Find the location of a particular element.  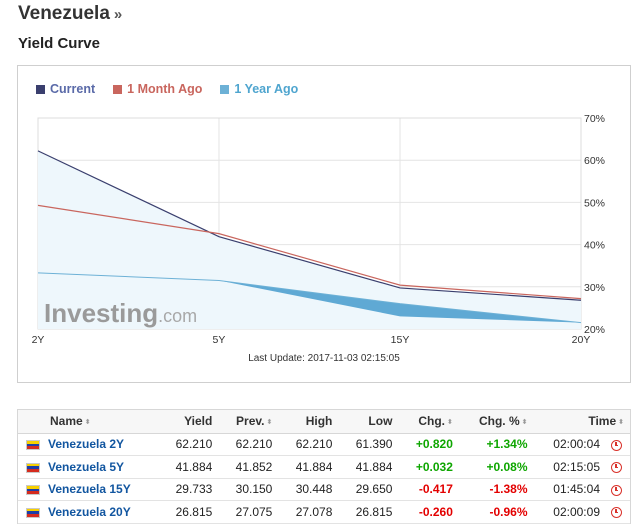

change-cell: -0.417 is located at coordinates (428, 489).